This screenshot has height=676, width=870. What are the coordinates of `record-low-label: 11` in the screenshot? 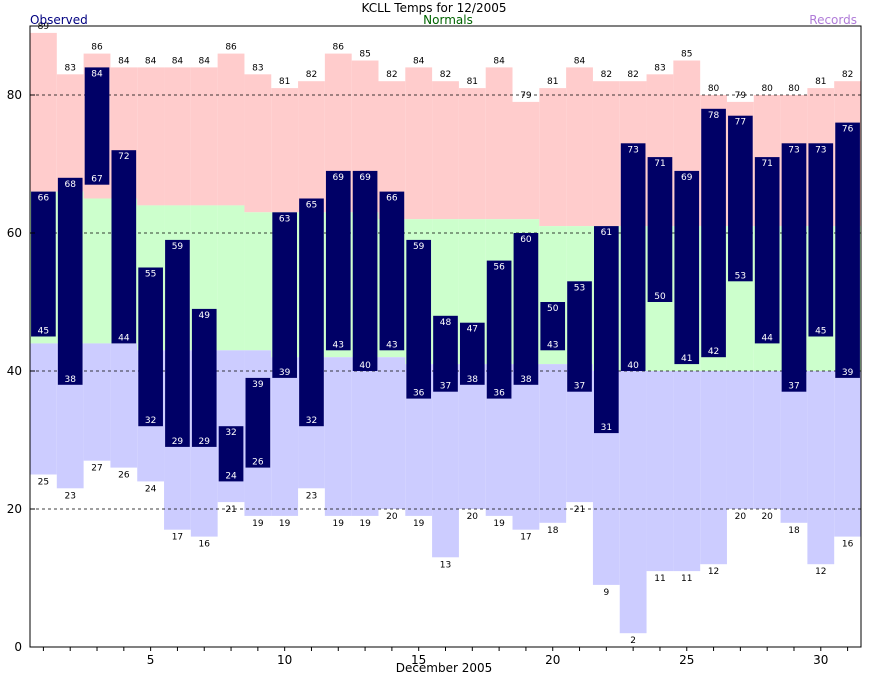 It's located at (659, 579).